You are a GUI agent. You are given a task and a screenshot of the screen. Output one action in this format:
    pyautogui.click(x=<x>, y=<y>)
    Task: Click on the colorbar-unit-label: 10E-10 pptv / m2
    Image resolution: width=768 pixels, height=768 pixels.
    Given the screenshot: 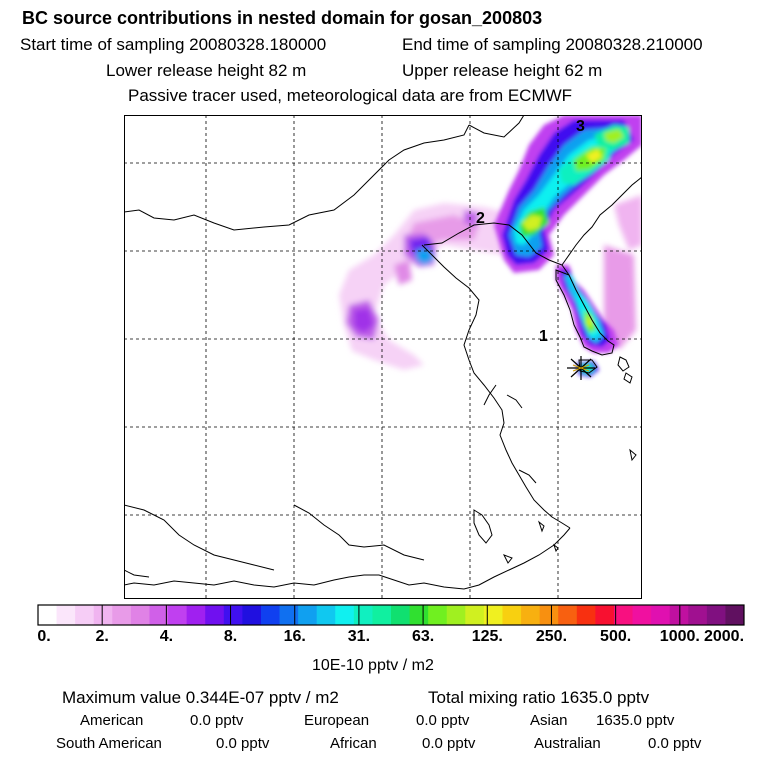 What is the action you would take?
    pyautogui.click(x=373, y=665)
    